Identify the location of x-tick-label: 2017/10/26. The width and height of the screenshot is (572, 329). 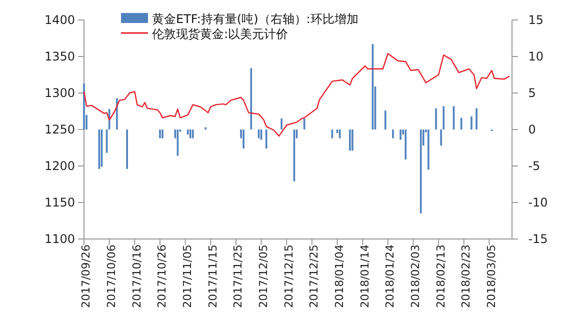
(162, 276).